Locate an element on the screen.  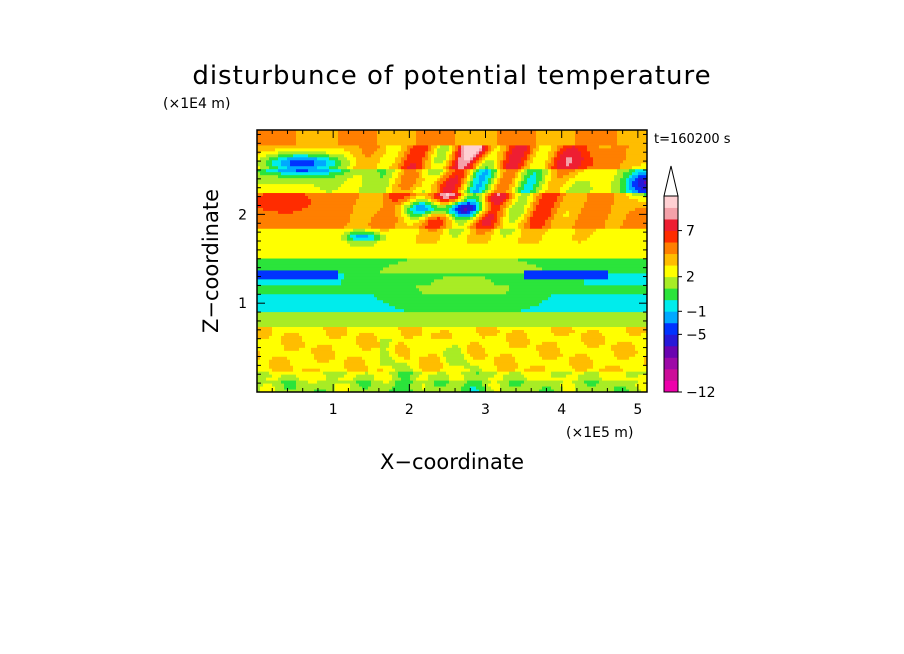
colorbar-extend-arrow is located at coordinates (671, 181).